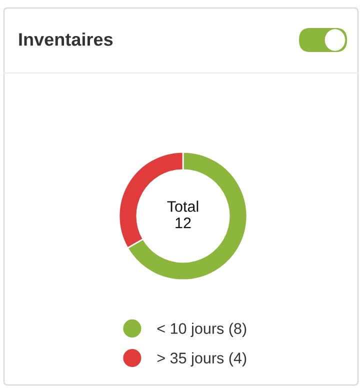  Describe the element at coordinates (201, 359) in the screenshot. I see `legend-label: > 35 jours (4)` at that location.